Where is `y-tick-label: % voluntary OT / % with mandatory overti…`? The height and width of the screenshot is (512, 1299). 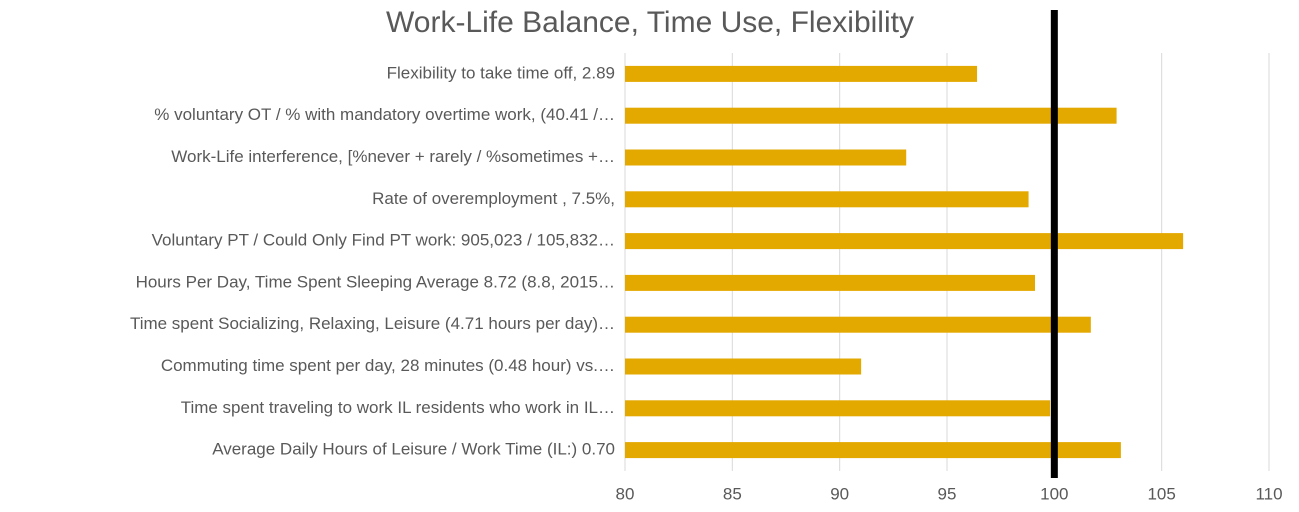
y-tick-label: % voluntary OT / % with mandatory overti… is located at coordinates (384, 114).